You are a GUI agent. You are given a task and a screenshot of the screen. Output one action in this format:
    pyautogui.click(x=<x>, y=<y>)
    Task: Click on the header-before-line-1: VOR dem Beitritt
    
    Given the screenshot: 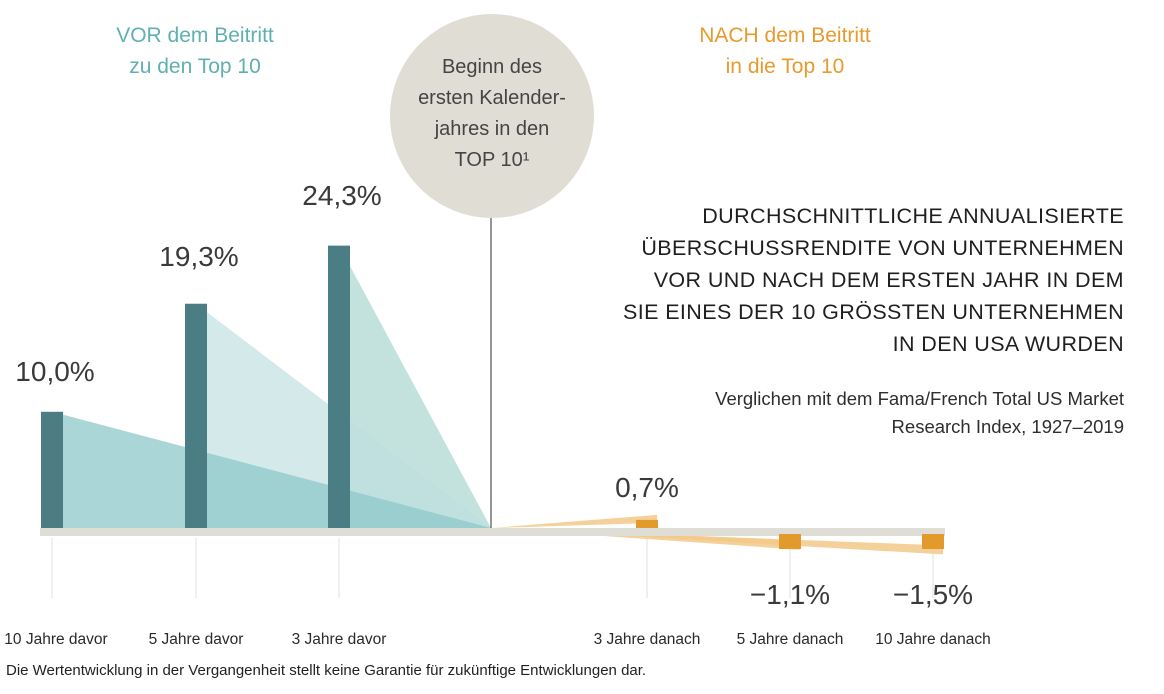 What is the action you would take?
    pyautogui.click(x=195, y=35)
    